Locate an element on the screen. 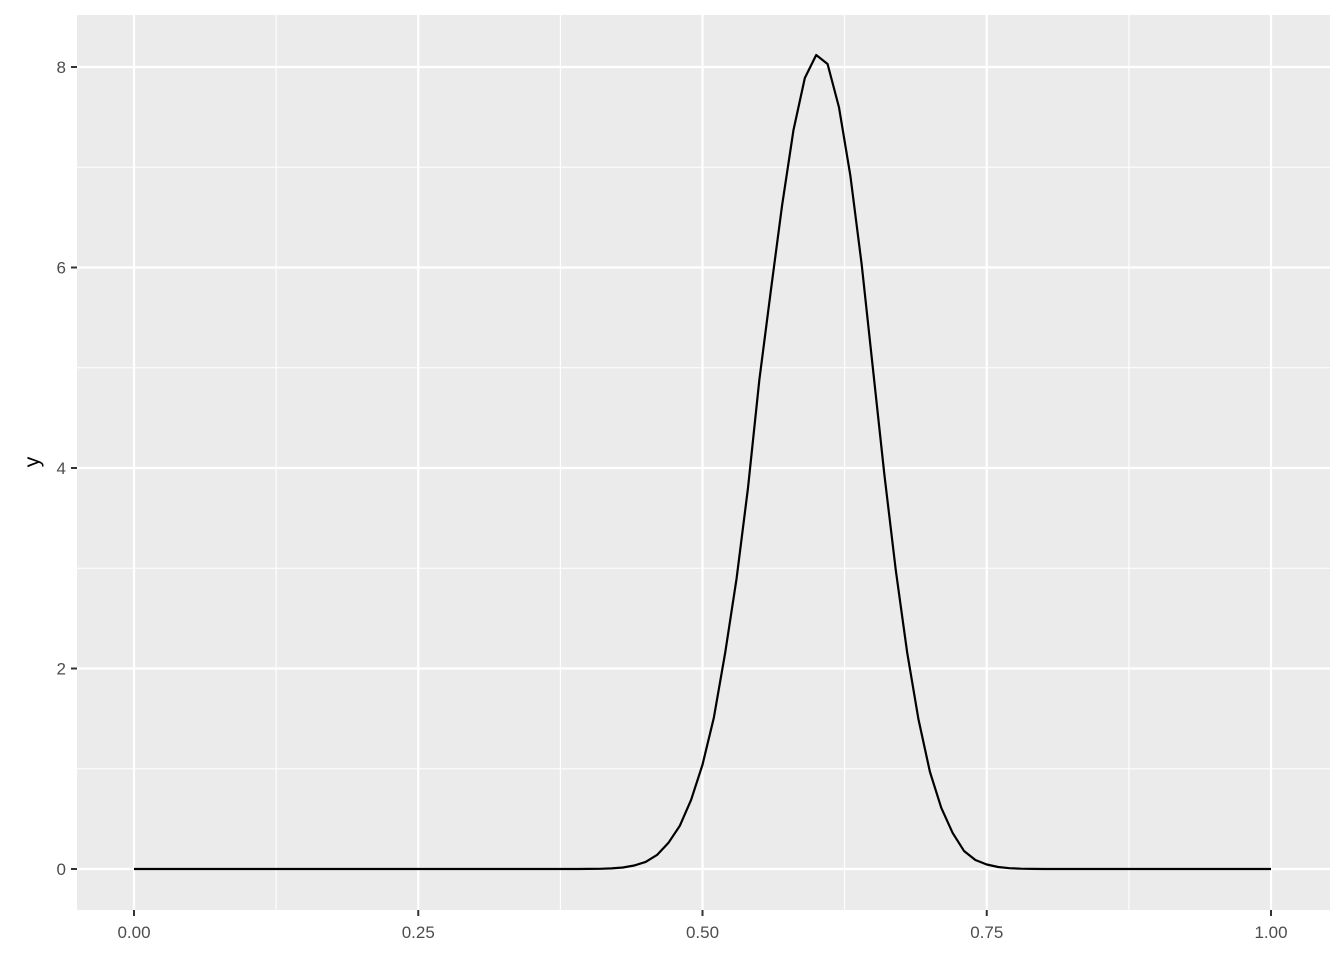 This screenshot has height=960, width=1344. y-axis-title: y is located at coordinates (32, 461).